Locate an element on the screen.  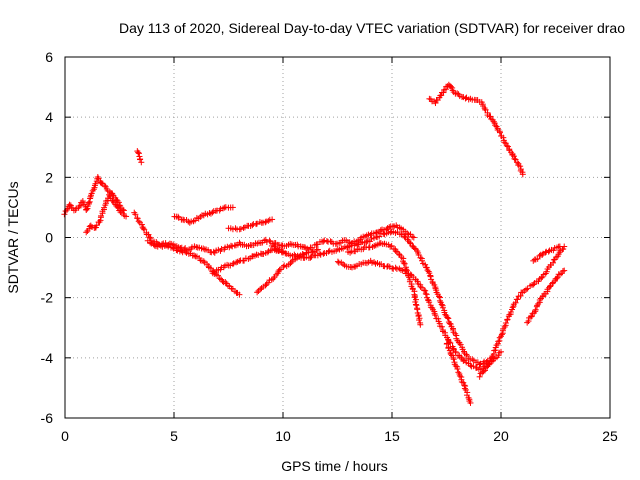
y-tick-label: -2 is located at coordinates (47, 298).